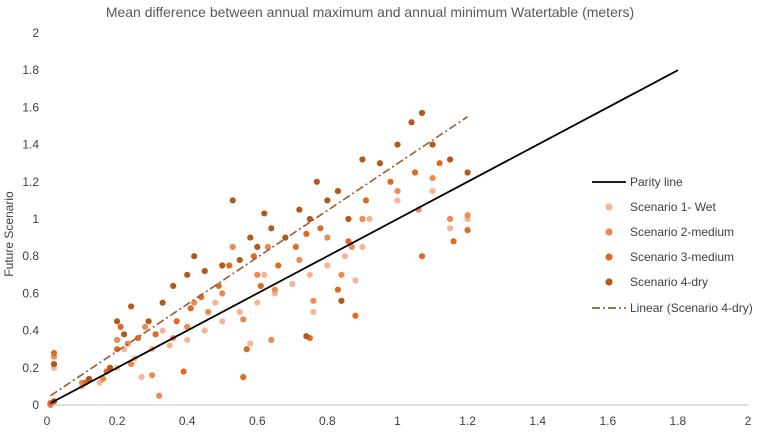  Describe the element at coordinates (9, 234) in the screenshot. I see `y-axis-label: Future Scenario` at that location.